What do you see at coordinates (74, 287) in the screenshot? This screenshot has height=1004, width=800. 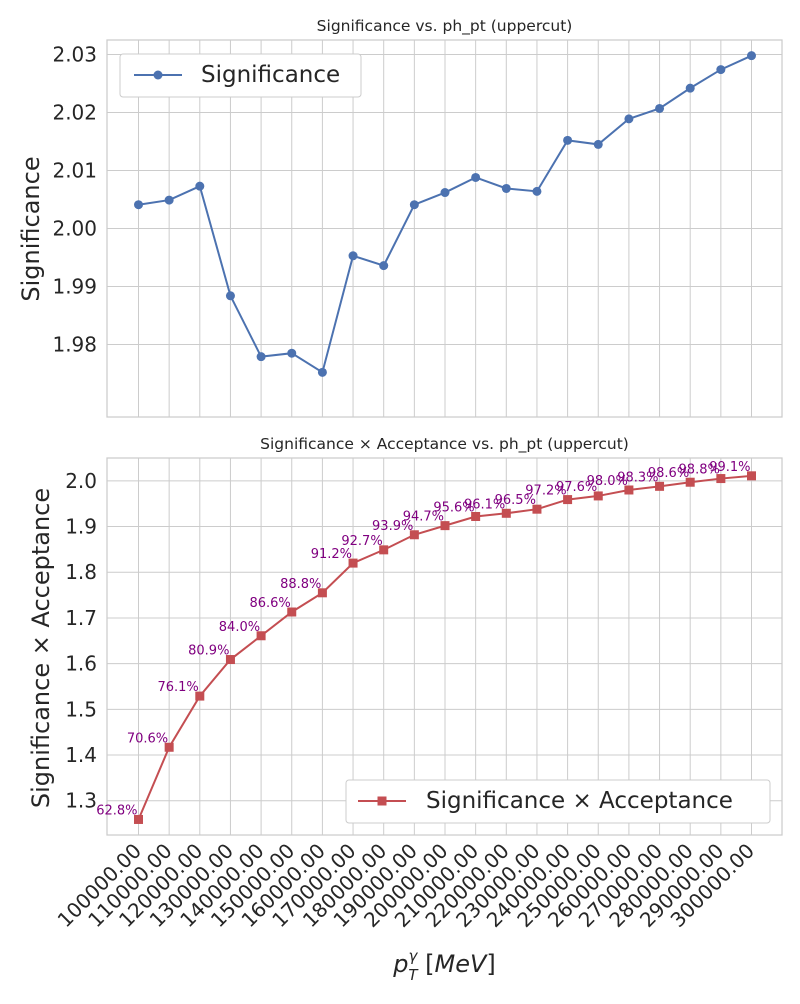 I see `y-tick-label: 1.99` at bounding box center [74, 287].